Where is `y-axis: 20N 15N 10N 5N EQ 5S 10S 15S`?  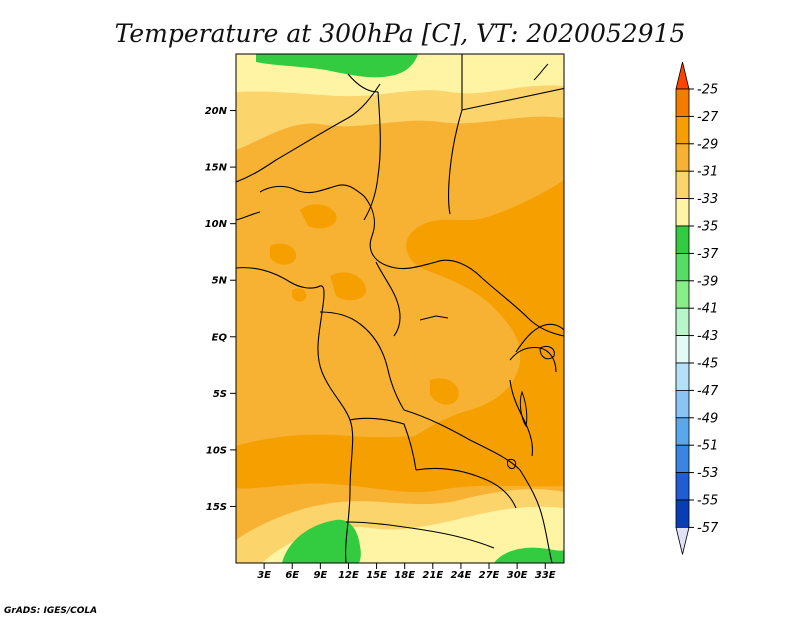
y-axis: 20N 15N 10N 5N EQ 5S 10S 15S is located at coordinates (220, 309).